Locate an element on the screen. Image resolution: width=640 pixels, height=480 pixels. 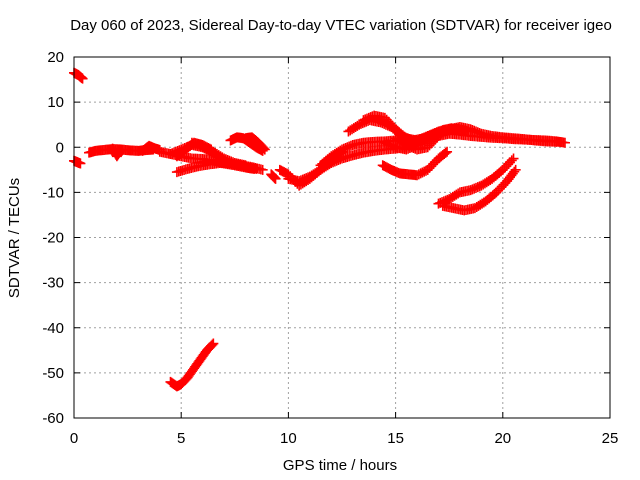
series-t12 is located at coordinates (255, 143).